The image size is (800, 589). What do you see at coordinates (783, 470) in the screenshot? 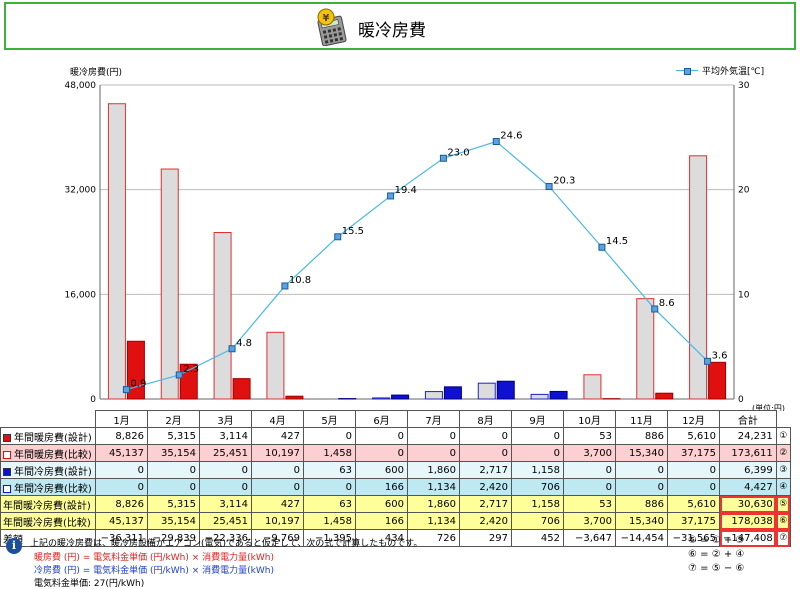
I see `row-mark: ③` at bounding box center [783, 470].